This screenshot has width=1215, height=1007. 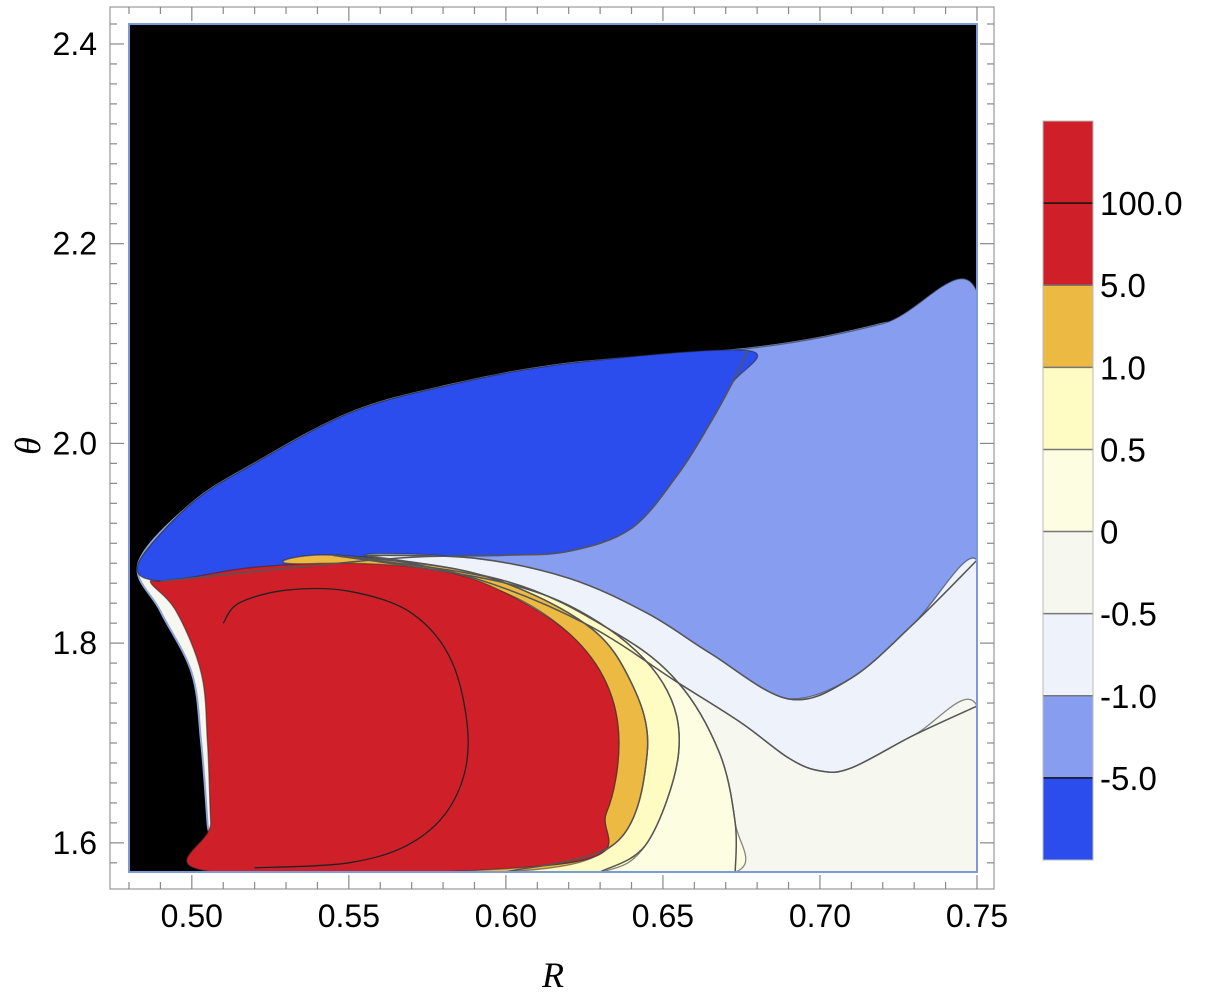 What do you see at coordinates (75, 643) in the screenshot?
I see `y-tick-label: 1.8` at bounding box center [75, 643].